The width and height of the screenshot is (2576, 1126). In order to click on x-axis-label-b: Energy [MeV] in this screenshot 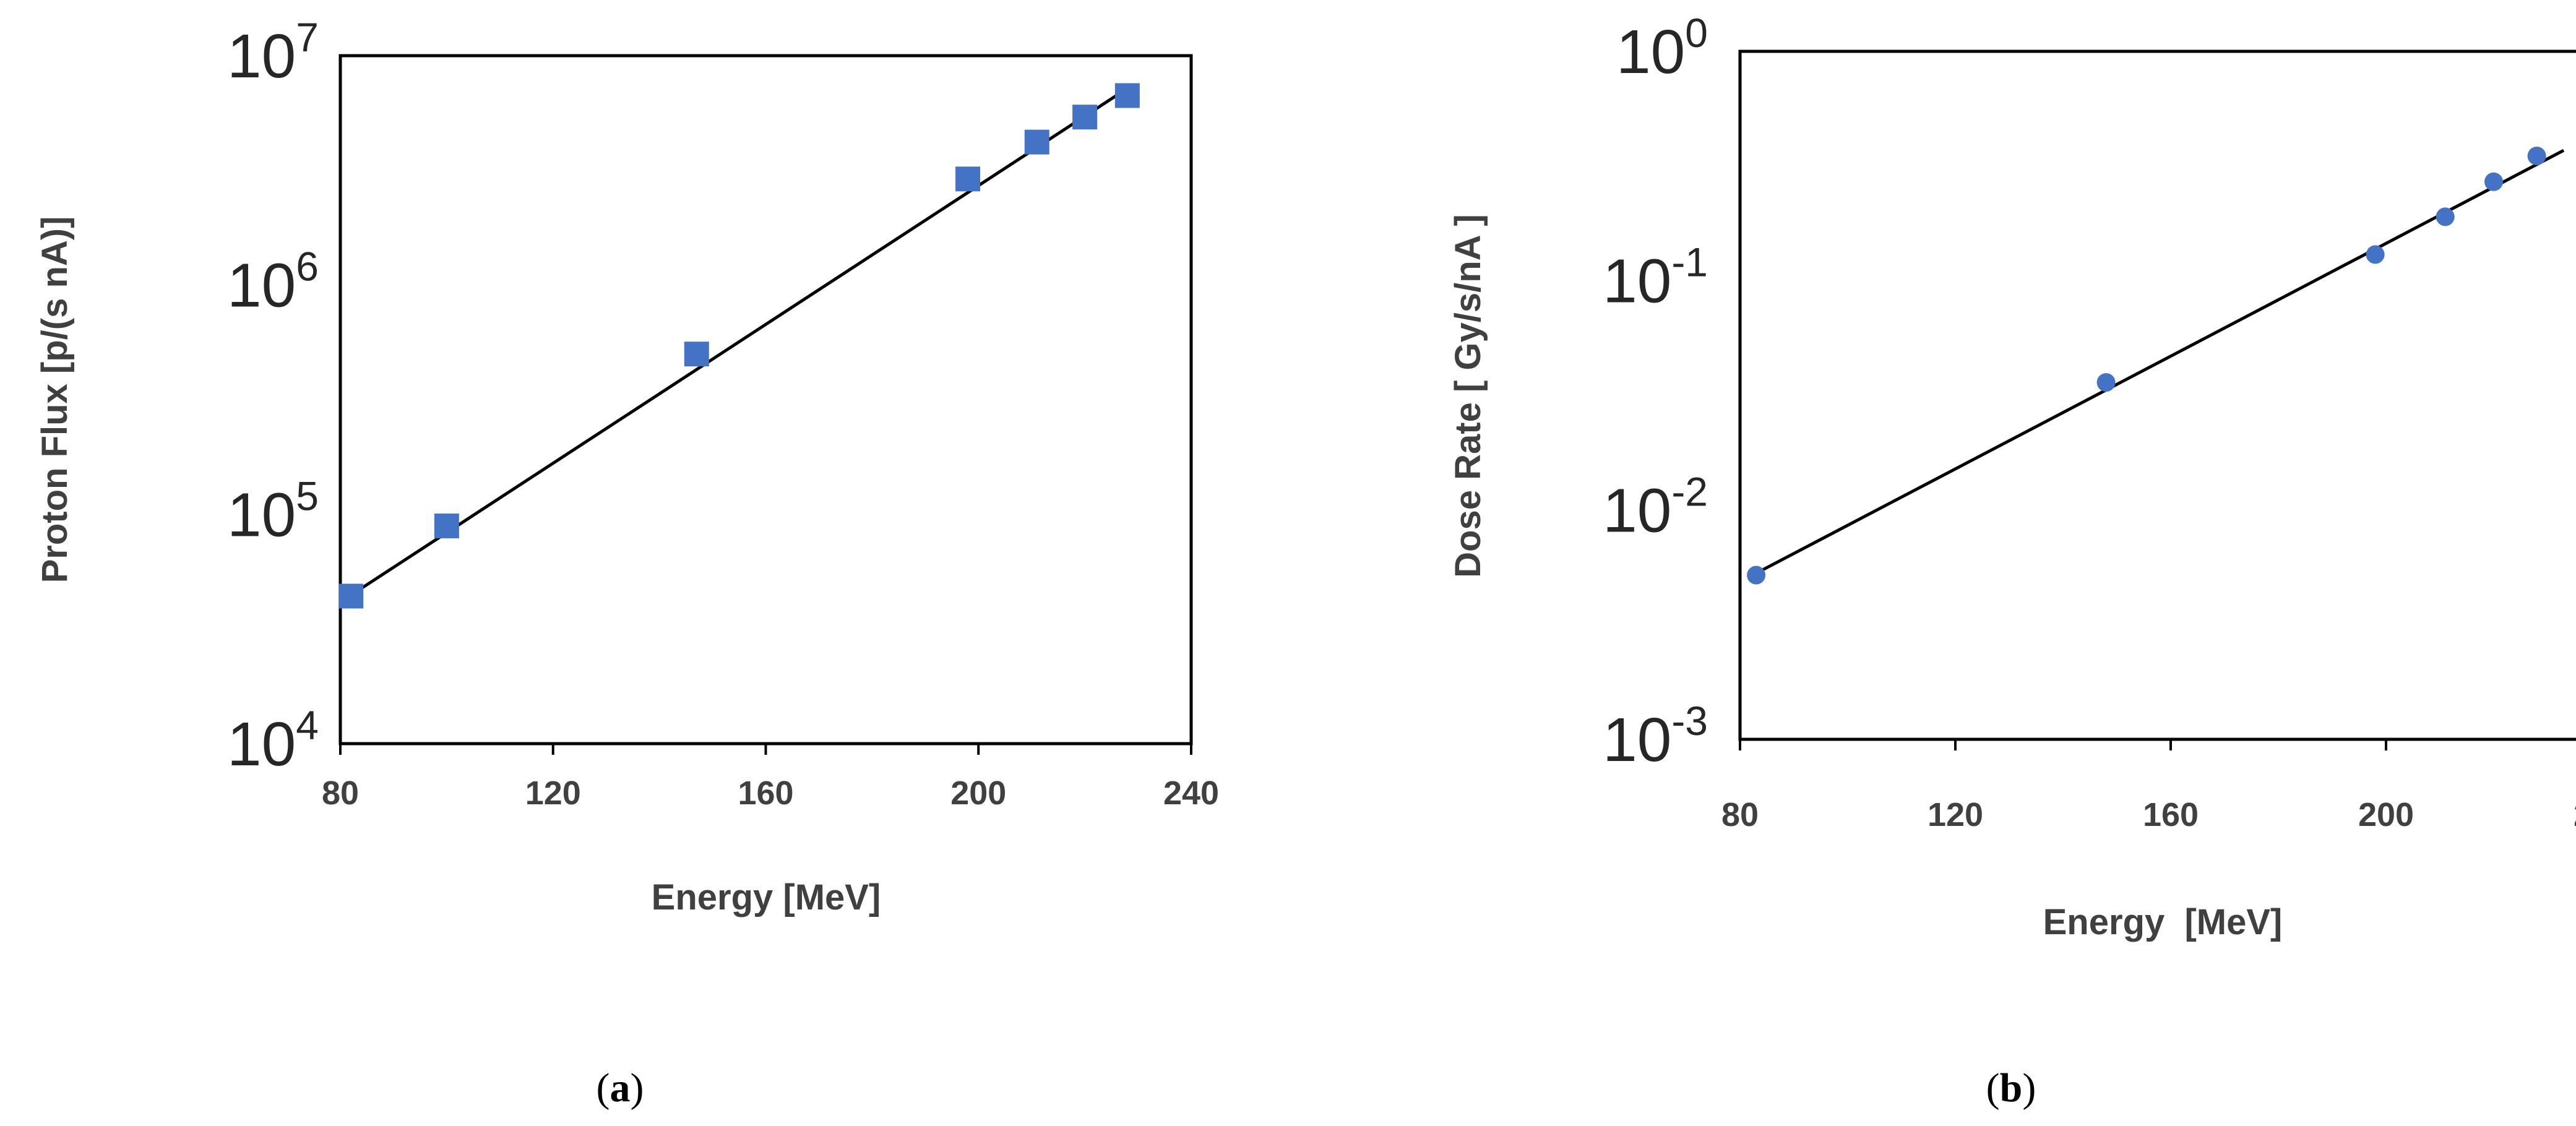, I will do `click(2163, 922)`.